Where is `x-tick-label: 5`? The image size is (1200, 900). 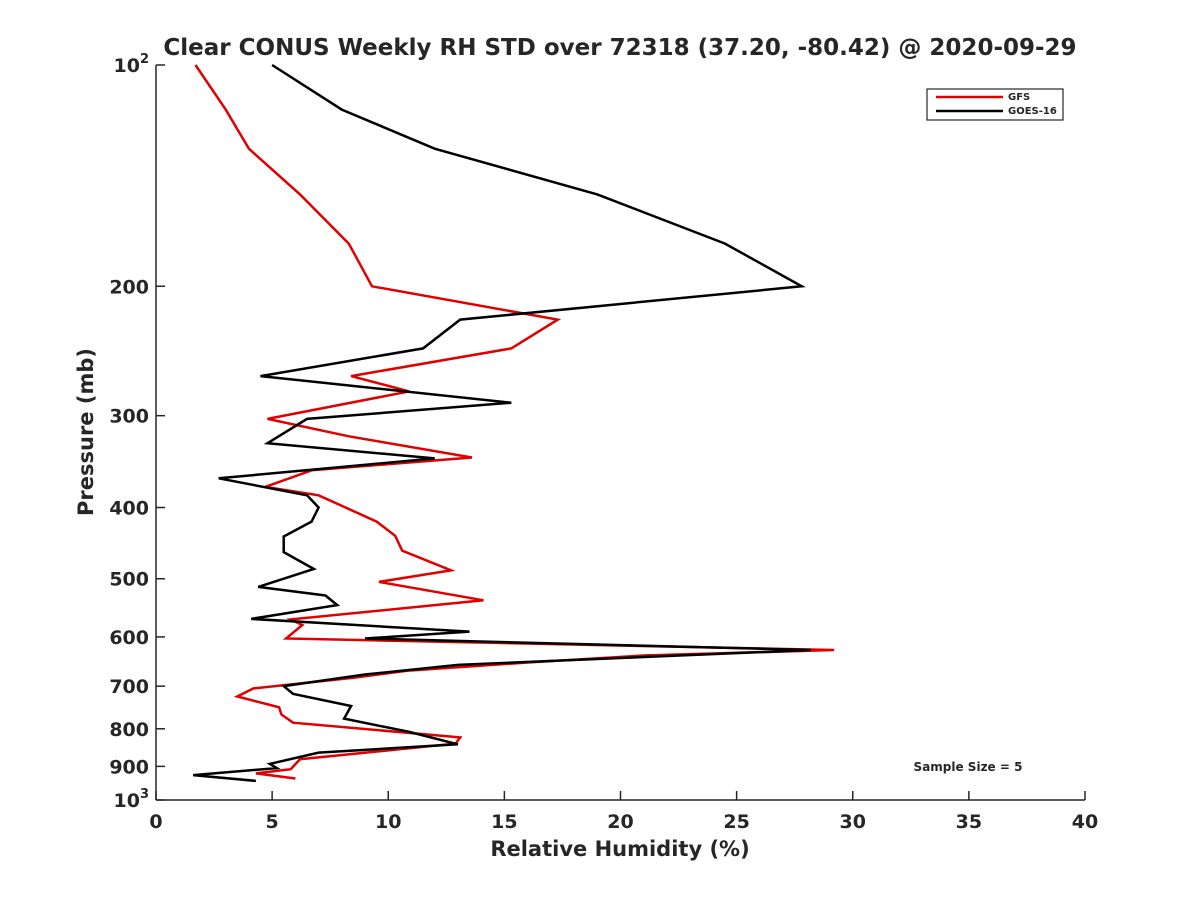 x-tick-label: 5 is located at coordinates (272, 822).